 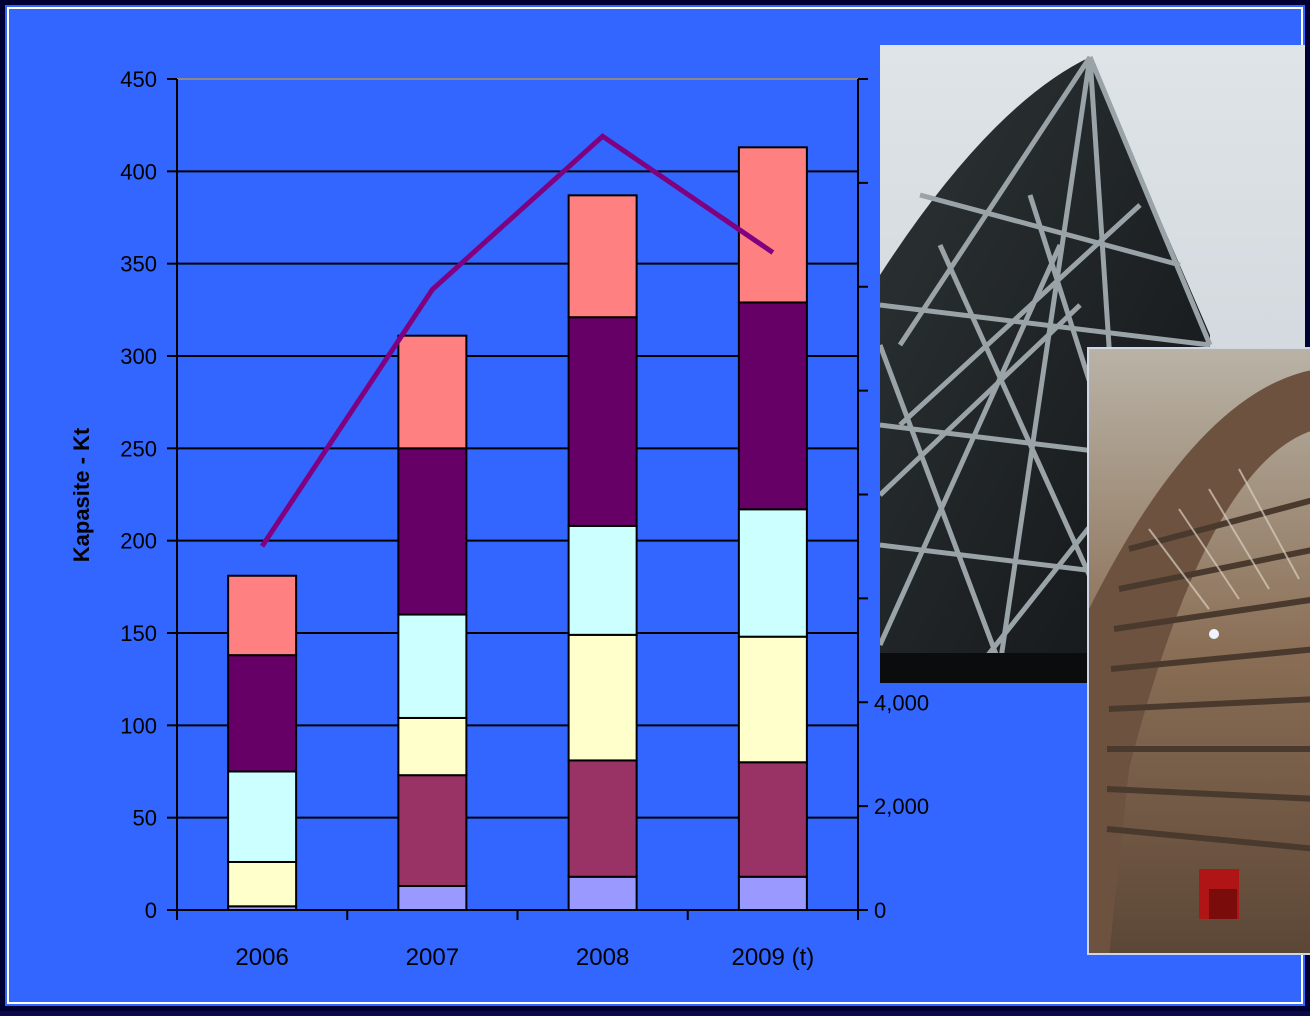 I want to click on y-tick-label: 200, so click(x=138, y=541).